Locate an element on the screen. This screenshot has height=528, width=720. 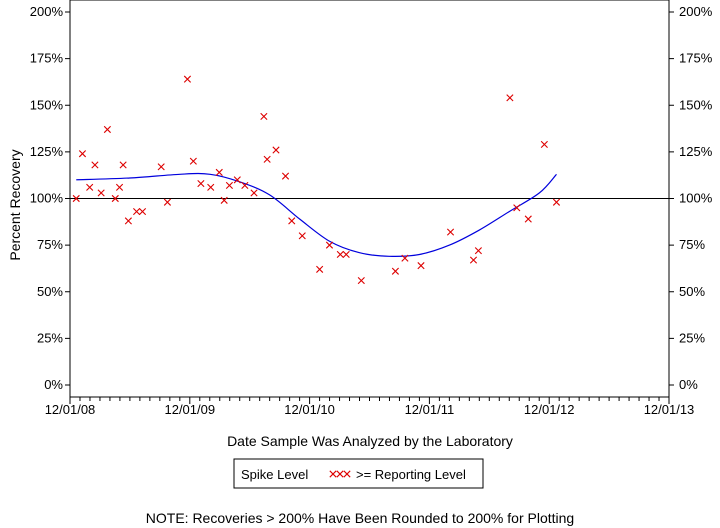
y-tick-label-right: 100% is located at coordinates (696, 198).